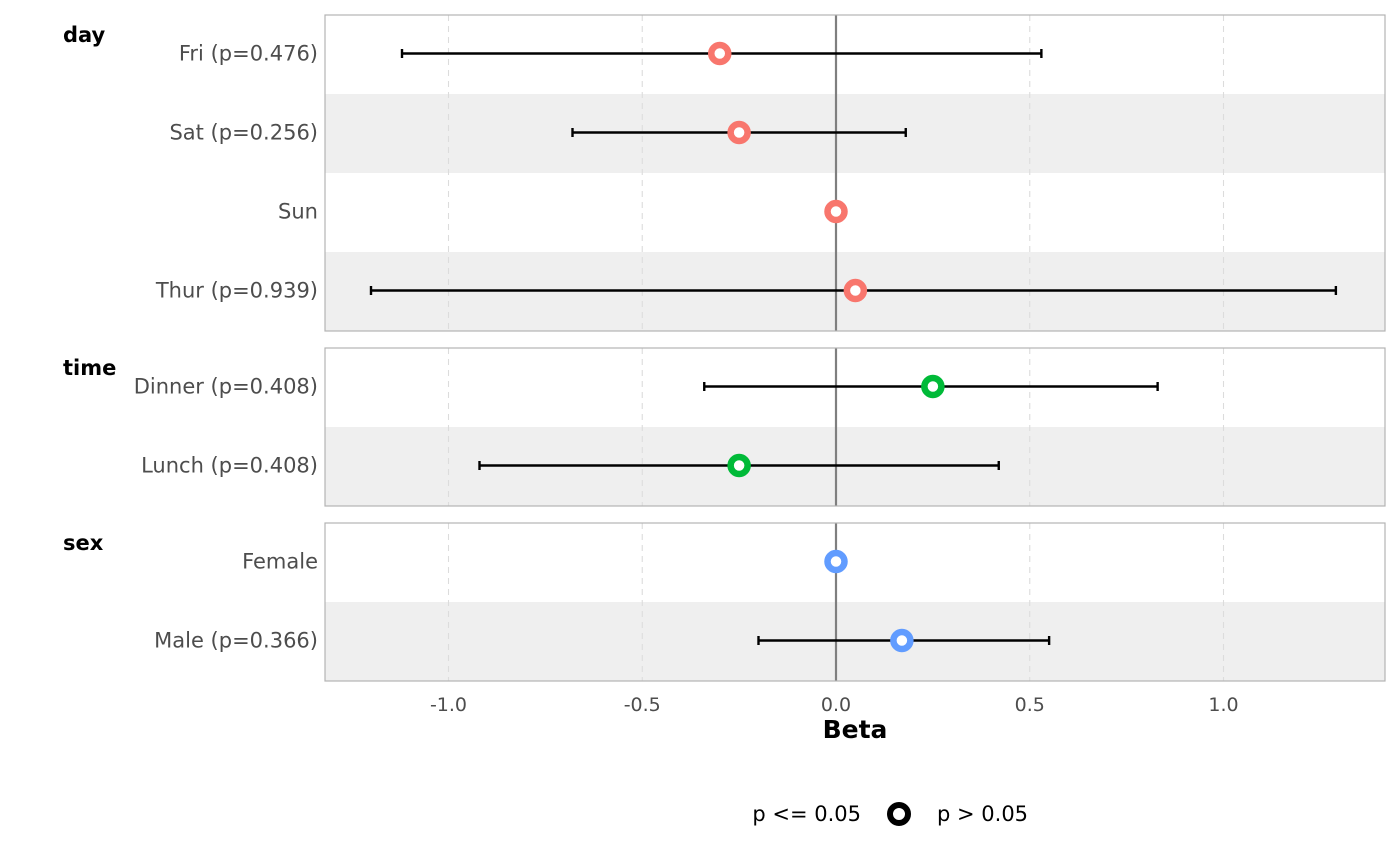 Image resolution: width=1400 pixels, height=866 pixels. What do you see at coordinates (826, 347) in the screenshot?
I see `estimate-points` at bounding box center [826, 347].